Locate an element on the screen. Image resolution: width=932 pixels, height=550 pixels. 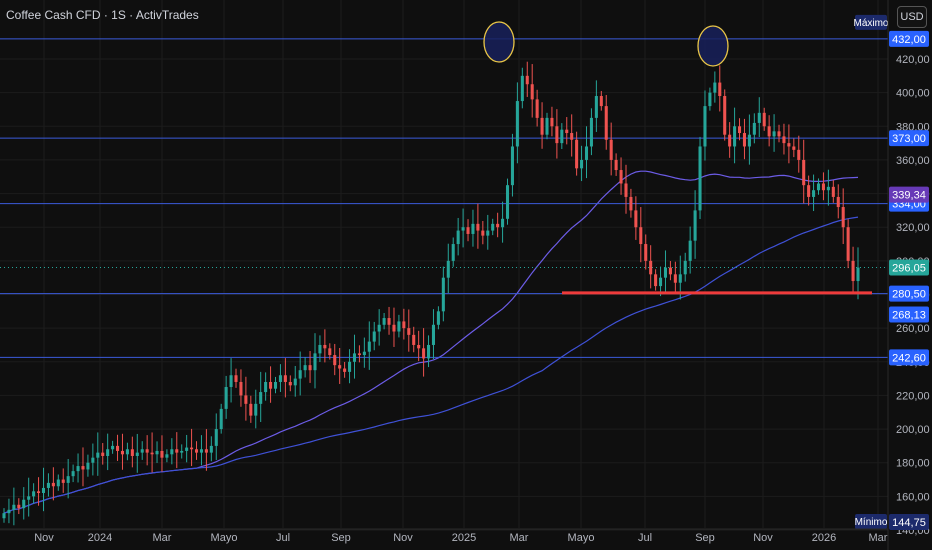
last-price-tag-bg is located at coordinates (909, 267).